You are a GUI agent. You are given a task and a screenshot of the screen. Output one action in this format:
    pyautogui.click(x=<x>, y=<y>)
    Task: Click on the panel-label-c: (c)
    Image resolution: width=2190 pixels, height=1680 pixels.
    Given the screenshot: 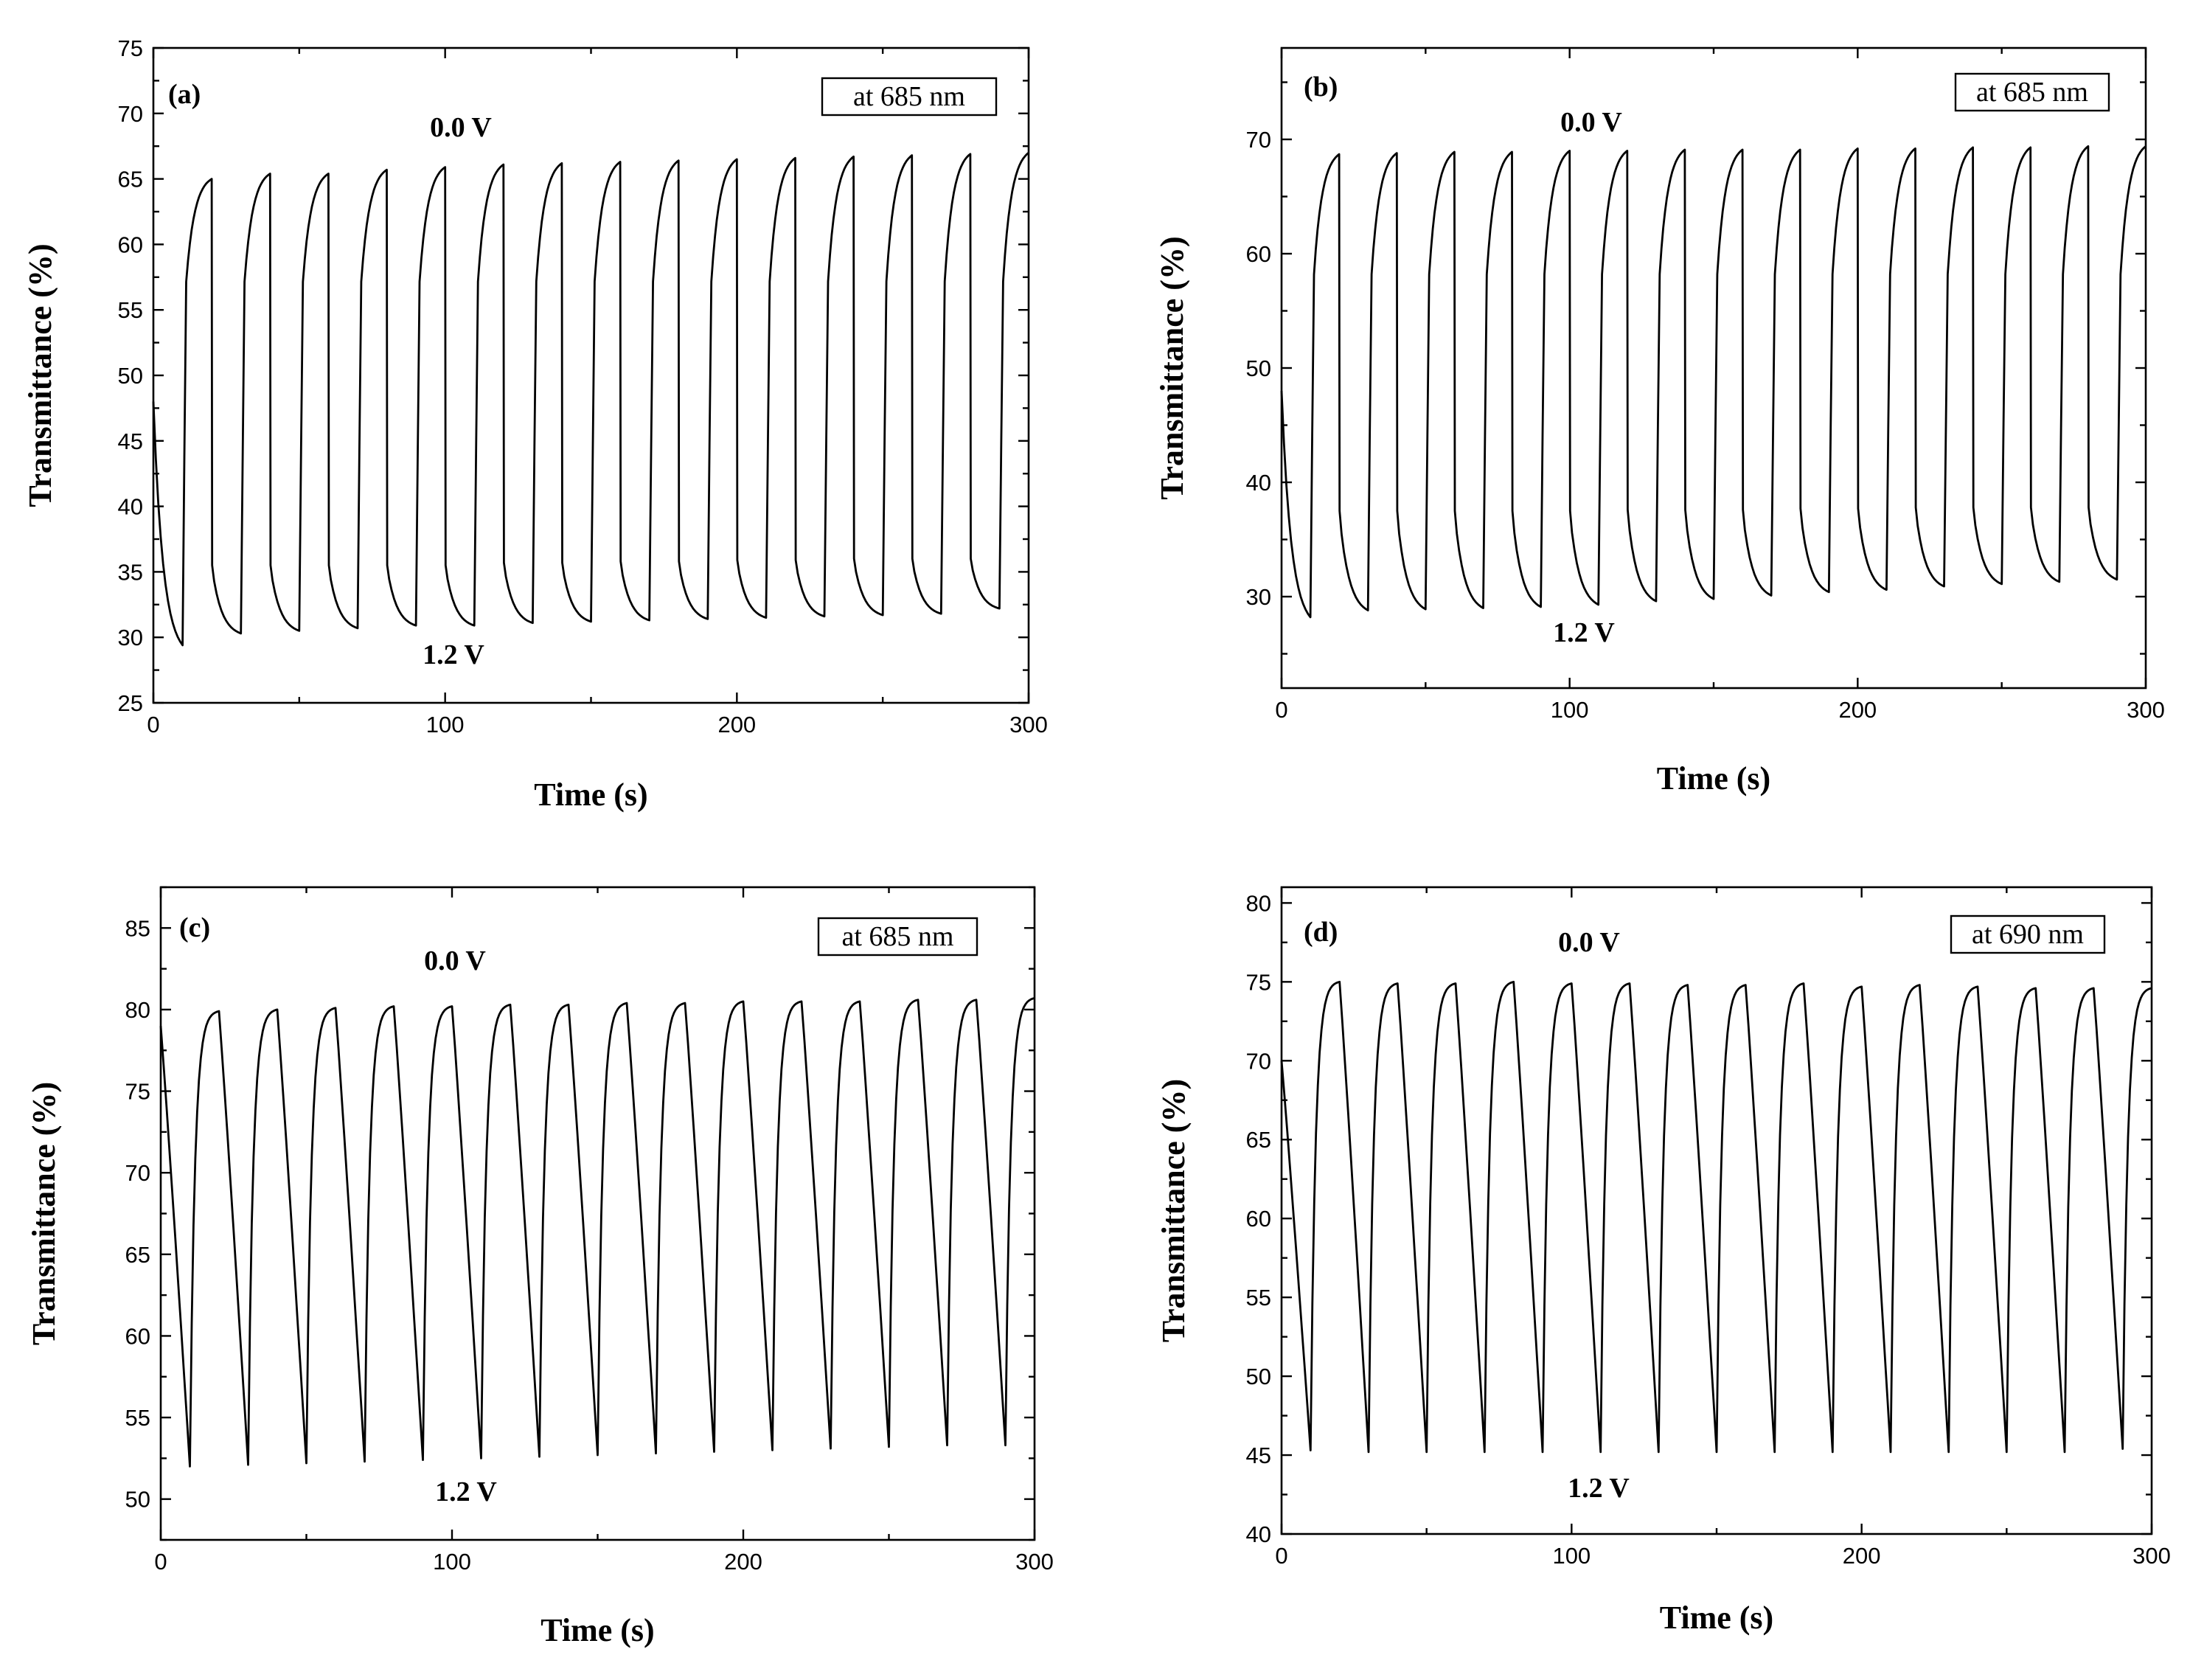 What is the action you would take?
    pyautogui.click(x=194, y=928)
    